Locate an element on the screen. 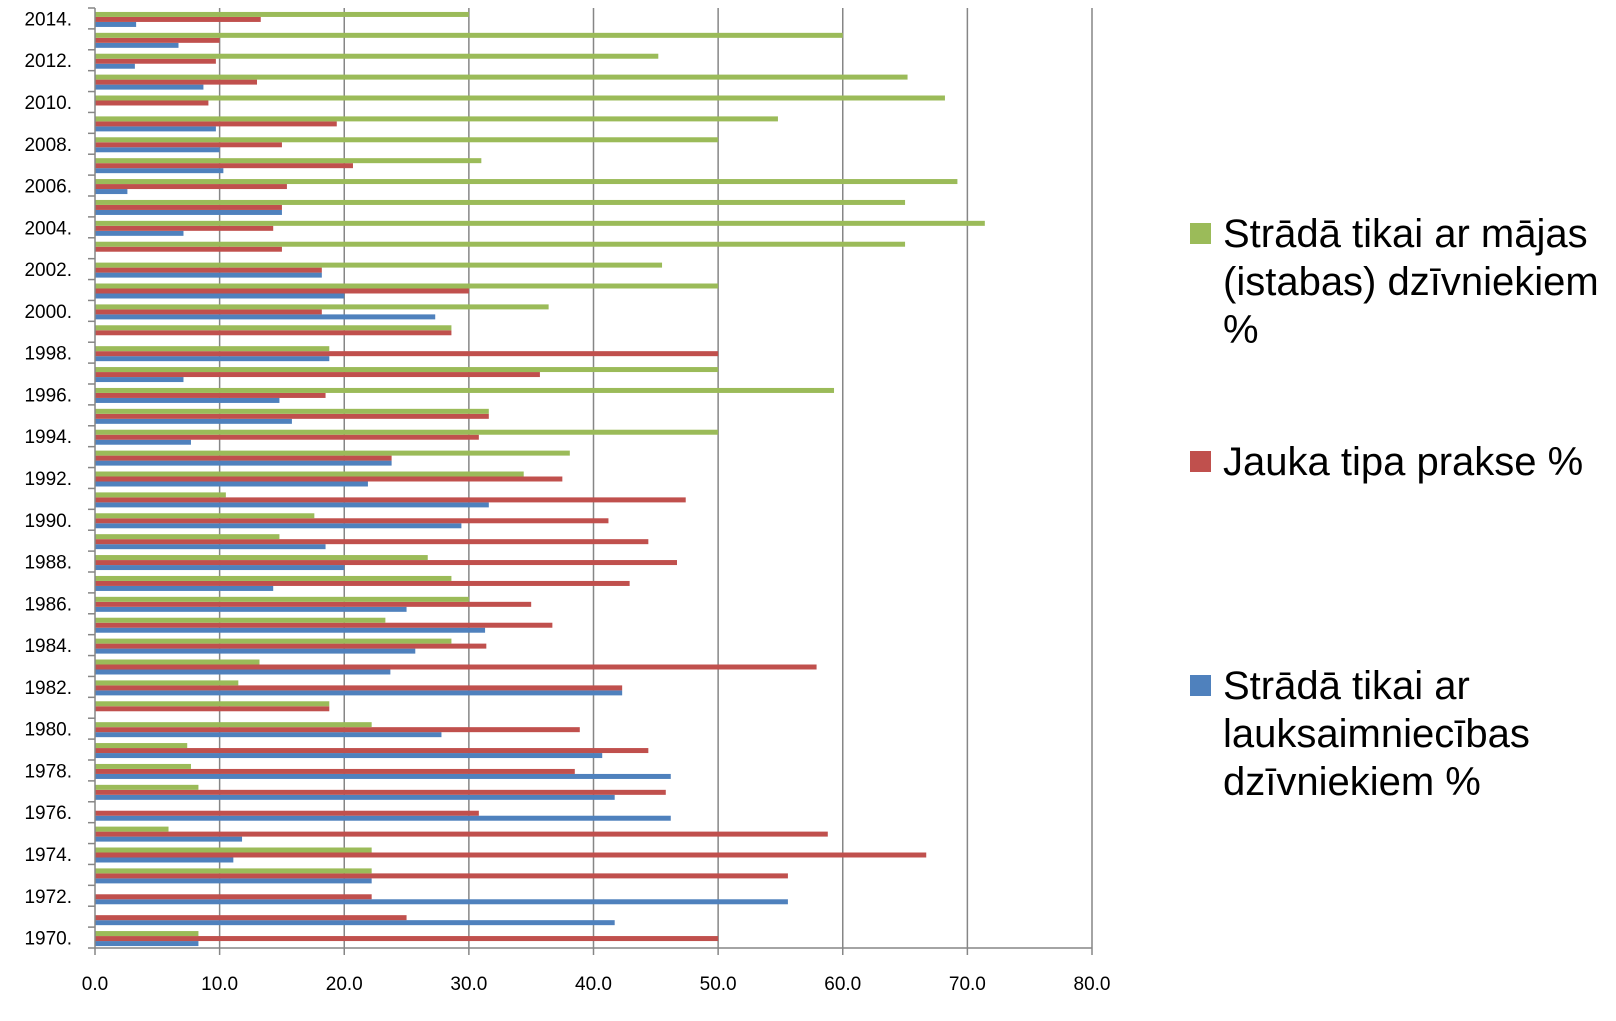 This screenshot has height=1021, width=1616. x-tick-label: 0.0 is located at coordinates (95, 984).